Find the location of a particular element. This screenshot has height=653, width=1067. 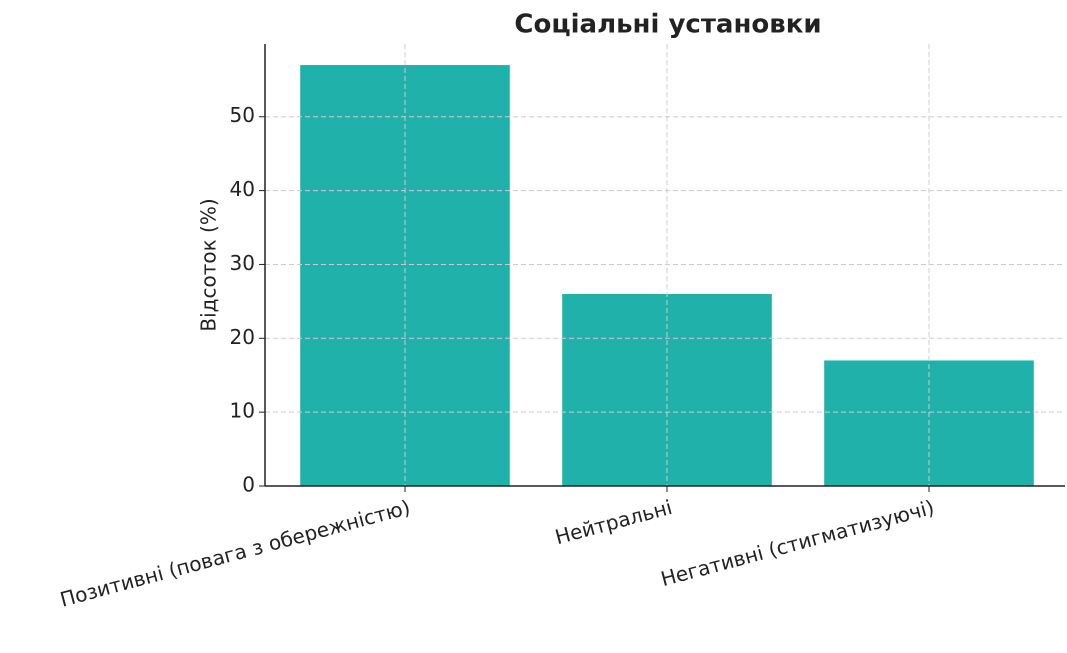

y-axis-label: Відсоток (%) is located at coordinates (209, 264).